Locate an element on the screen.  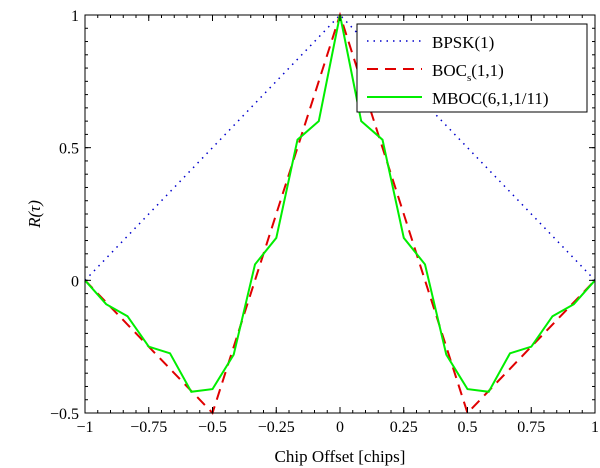
y-tick-label: −0.5 is located at coordinates (64, 414).